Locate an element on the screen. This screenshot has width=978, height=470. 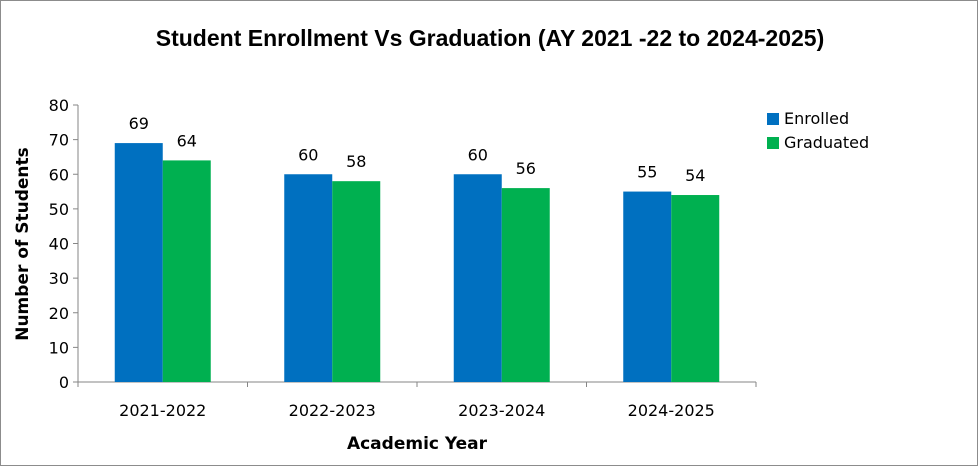
y-tick-label: 80 is located at coordinates (59, 105).